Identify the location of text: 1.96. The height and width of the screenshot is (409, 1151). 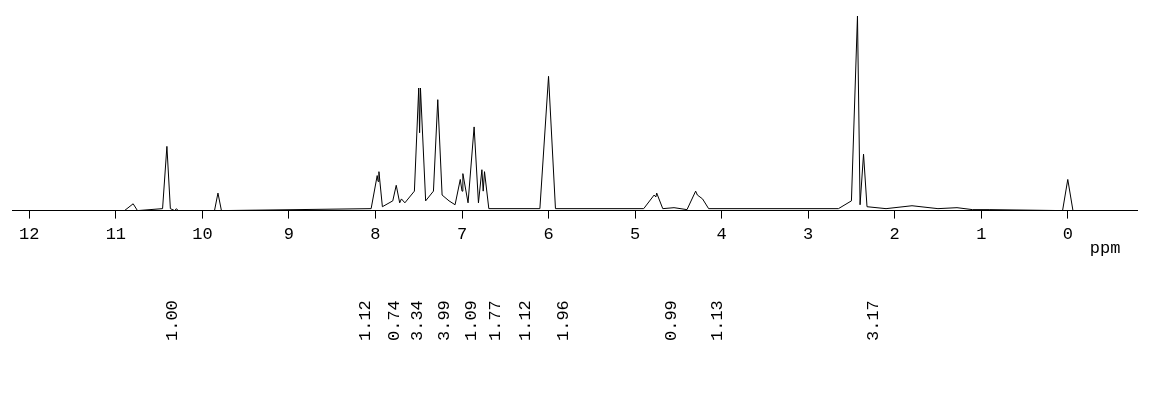
(563, 321).